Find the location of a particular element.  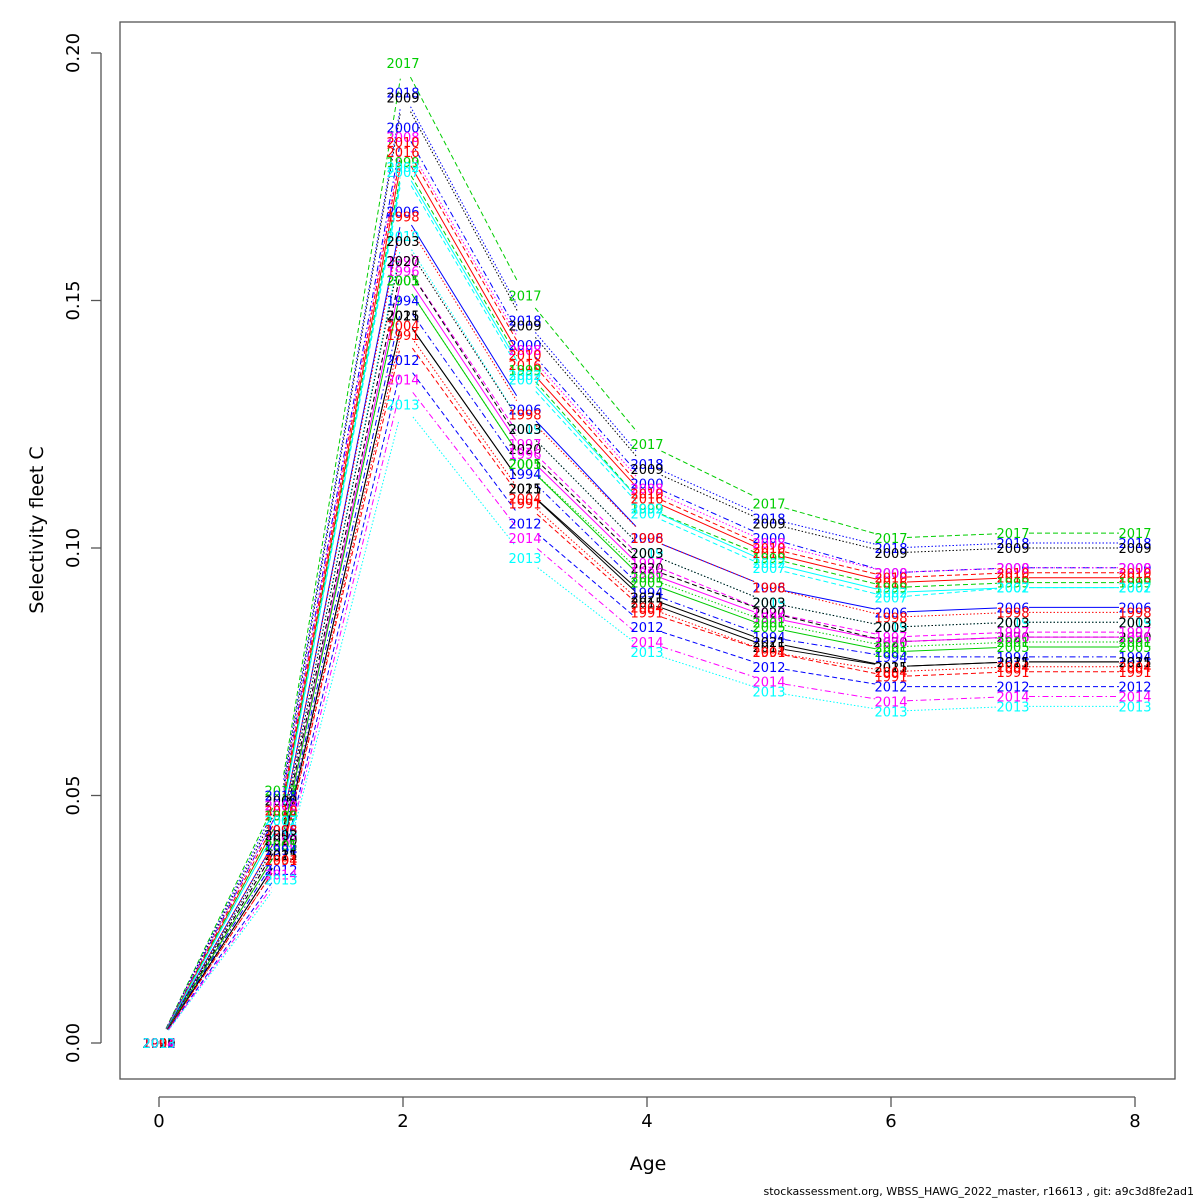

point-label-2012-age-0: 2012 is located at coordinates (158, 1044).